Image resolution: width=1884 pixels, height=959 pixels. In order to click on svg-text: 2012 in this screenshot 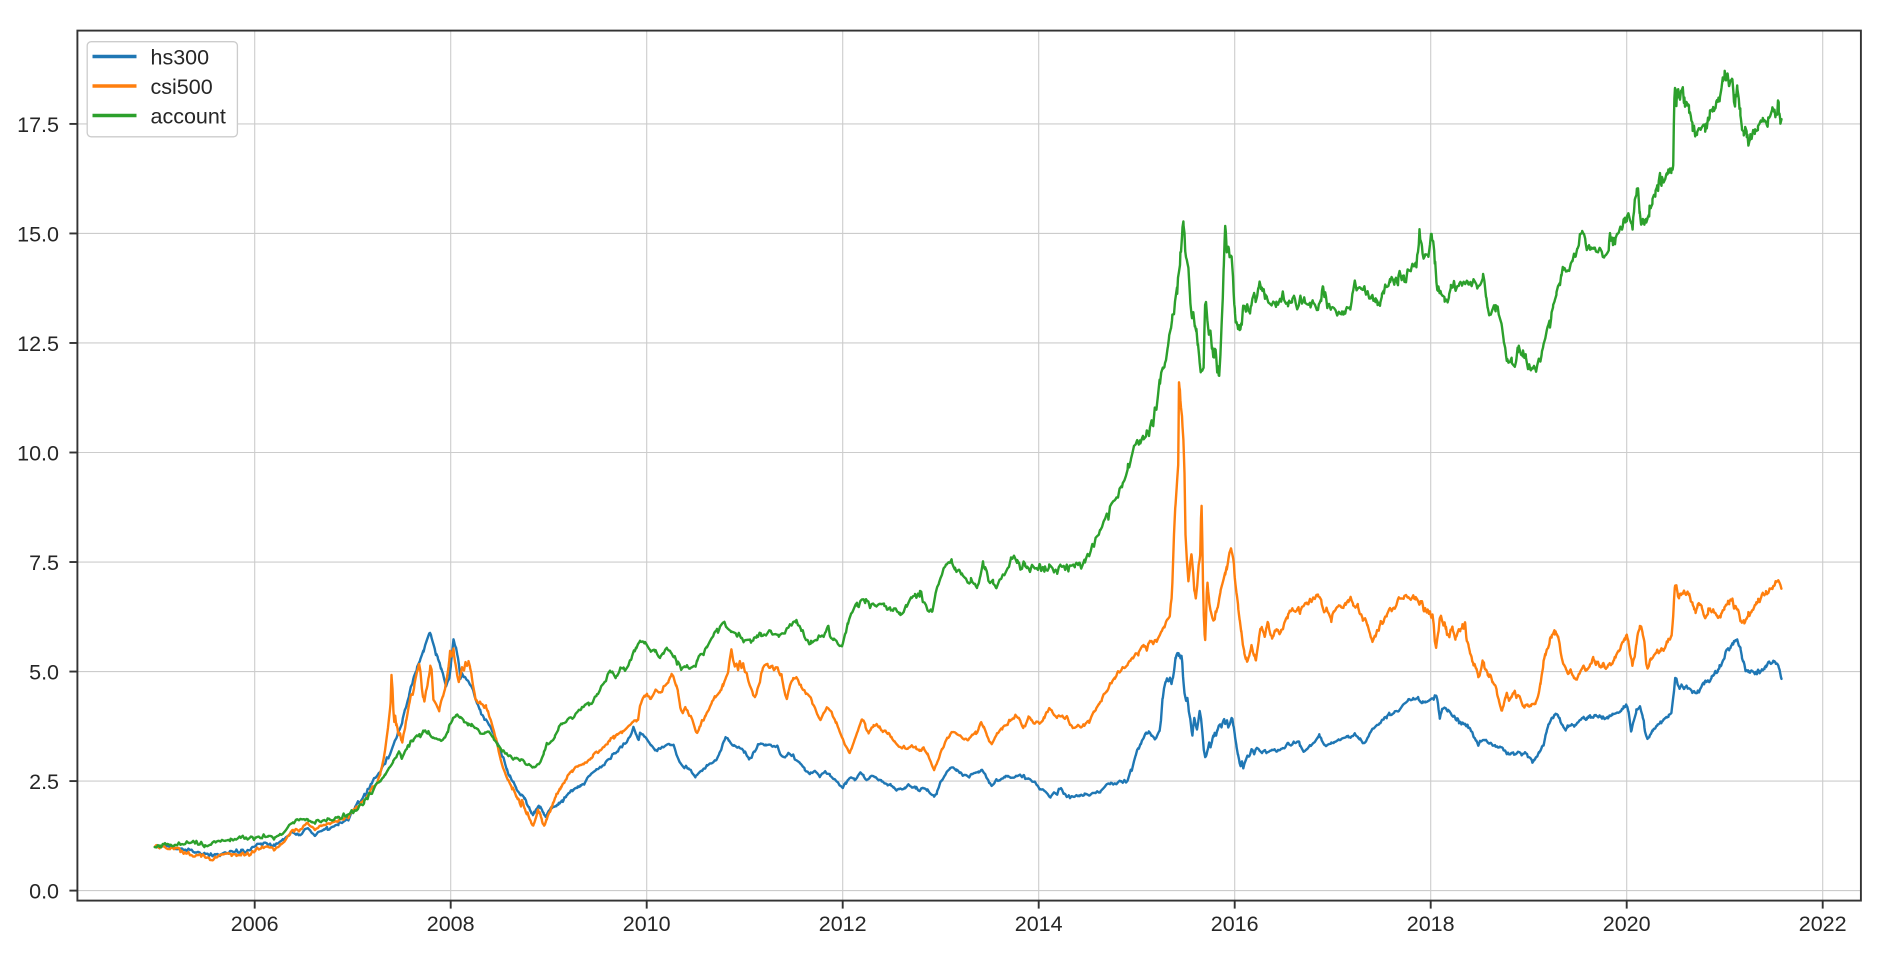, I will do `click(843, 924)`.